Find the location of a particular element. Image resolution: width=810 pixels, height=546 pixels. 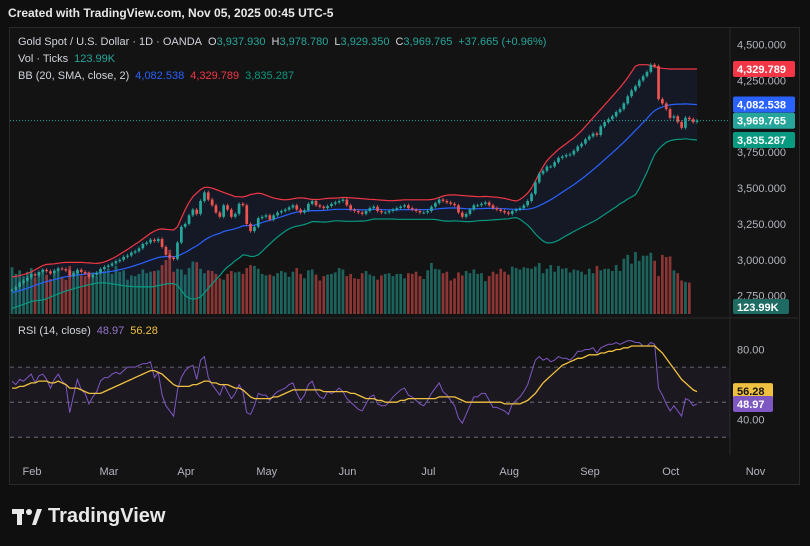

rsi-label-text: 56.28 is located at coordinates (751, 392).